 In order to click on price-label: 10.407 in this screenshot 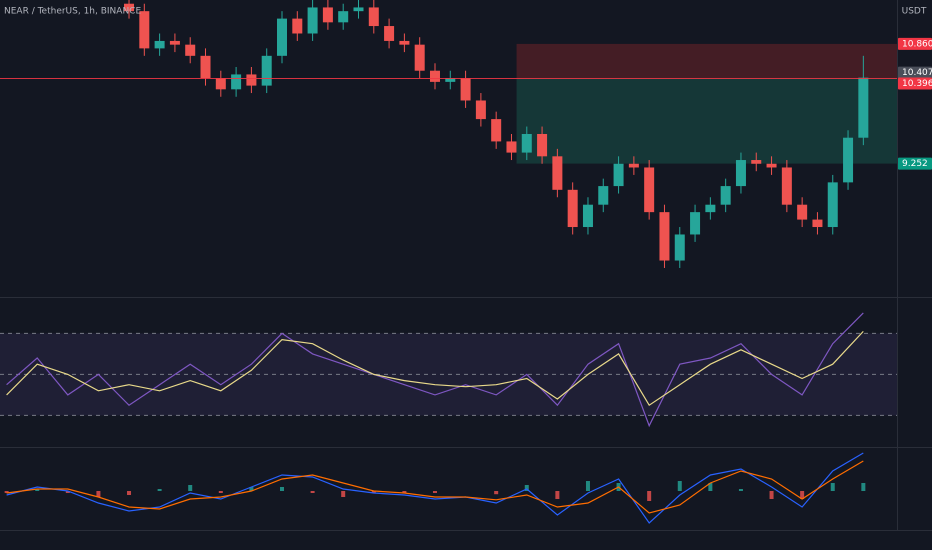, I will do `click(917, 73)`.